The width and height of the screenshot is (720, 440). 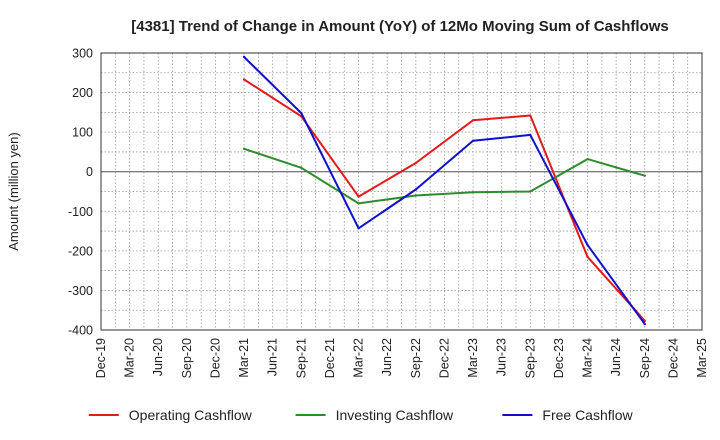 What do you see at coordinates (645, 358) in the screenshot?
I see `x-tick-label: Sep-24` at bounding box center [645, 358].